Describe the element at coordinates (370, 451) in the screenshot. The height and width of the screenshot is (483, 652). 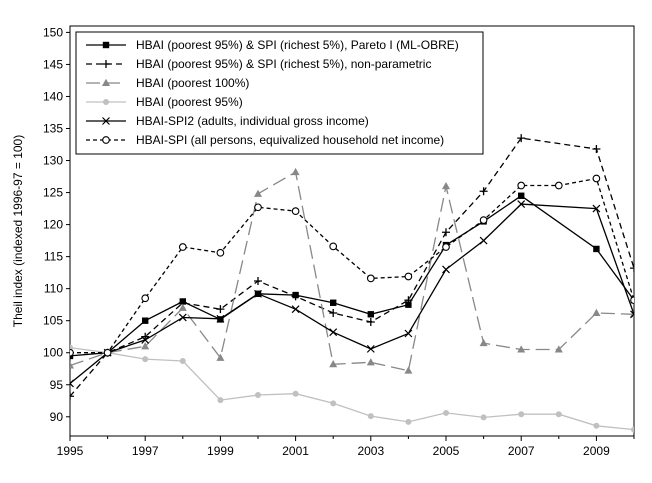
I see `x-tick-label: 2003` at that location.